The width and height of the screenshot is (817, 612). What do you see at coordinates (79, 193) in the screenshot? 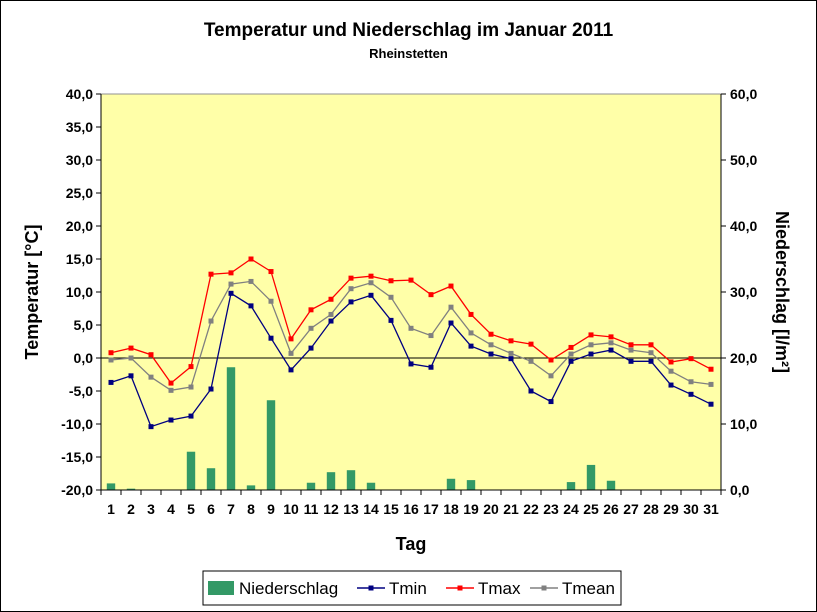
I see `y-left-tick-label: 25,0` at bounding box center [79, 193].